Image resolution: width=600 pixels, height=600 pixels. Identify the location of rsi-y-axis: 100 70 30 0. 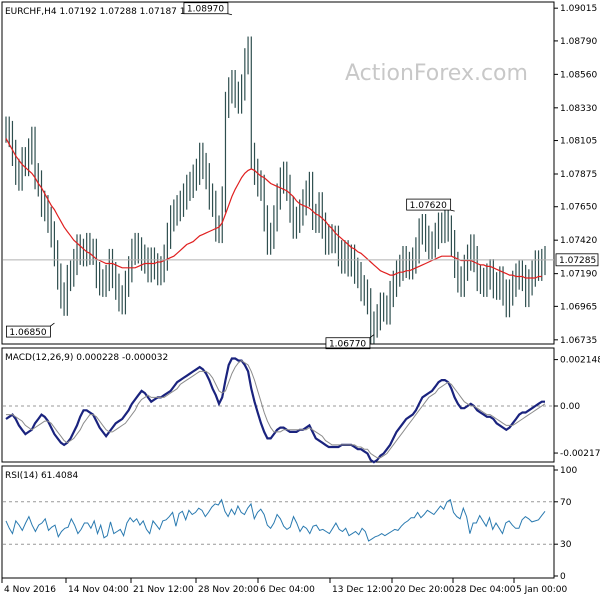
(565, 524).